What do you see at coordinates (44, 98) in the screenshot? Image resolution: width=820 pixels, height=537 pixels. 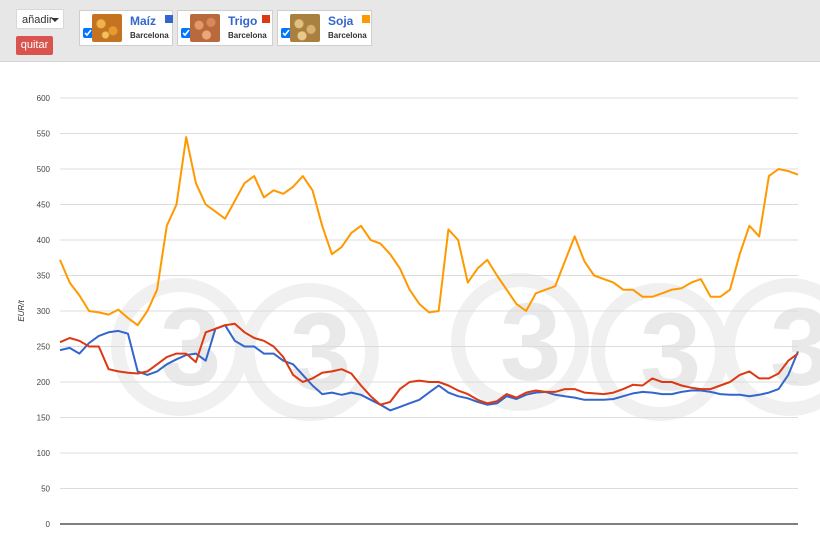 I see `y-tick-label: 600` at bounding box center [44, 98].